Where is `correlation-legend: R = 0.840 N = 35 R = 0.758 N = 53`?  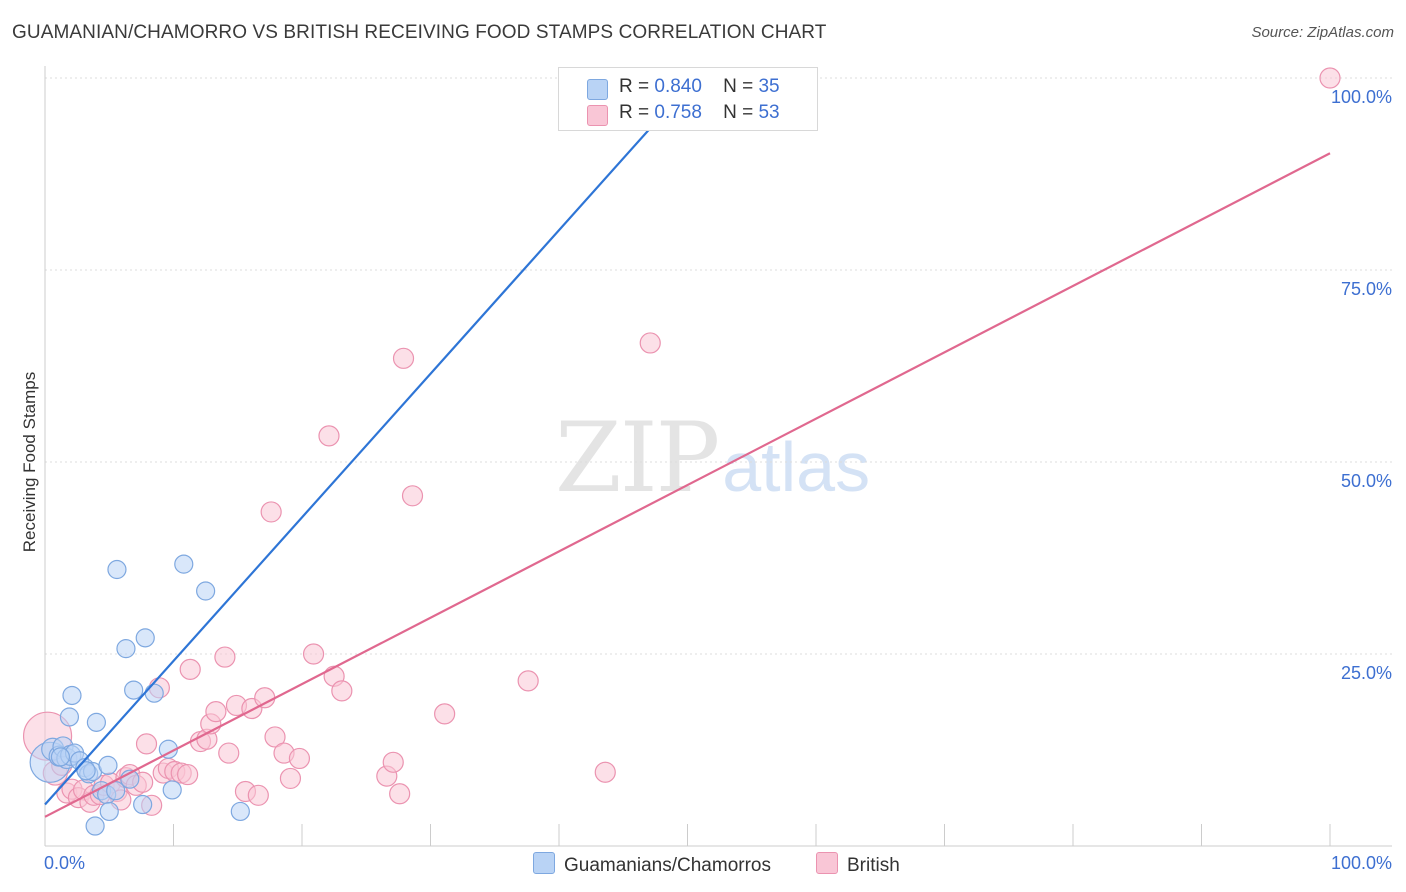 correlation-legend: R = 0.840 N = 35 R = 0.758 N = 53 is located at coordinates (688, 99).